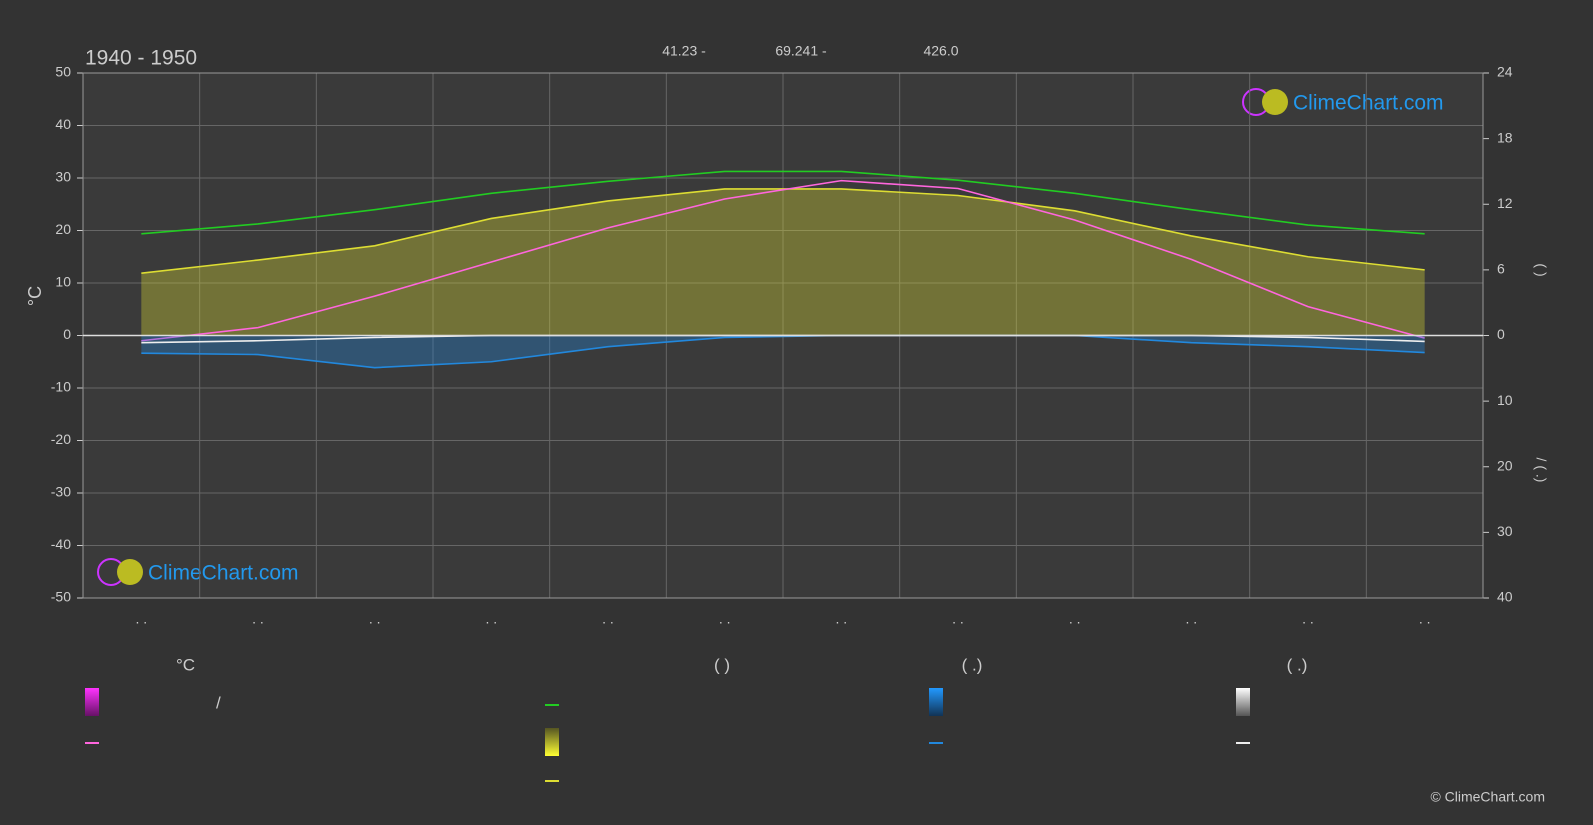 This screenshot has height=825, width=1593. What do you see at coordinates (61, 597) in the screenshot?
I see `y-tick-label: -50` at bounding box center [61, 597].